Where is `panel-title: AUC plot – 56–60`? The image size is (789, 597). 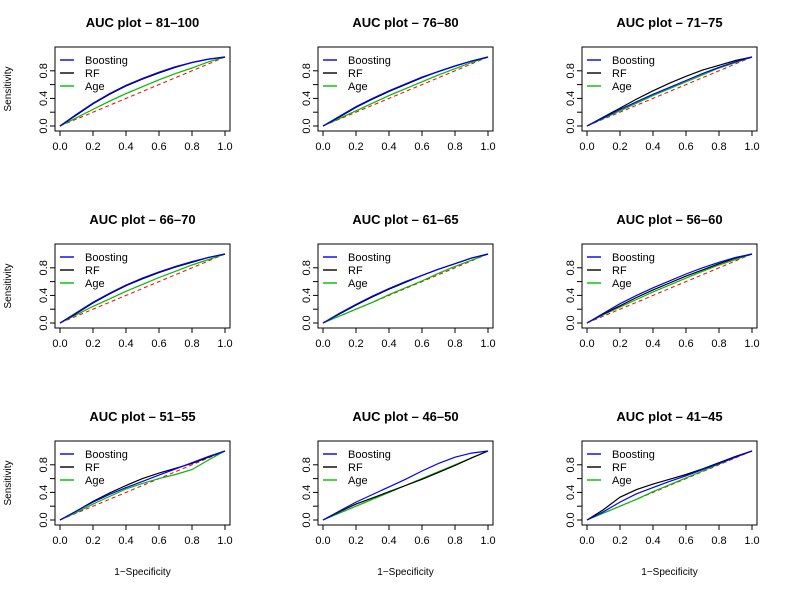
panel-title: AUC plot – 56–60 is located at coordinates (669, 219).